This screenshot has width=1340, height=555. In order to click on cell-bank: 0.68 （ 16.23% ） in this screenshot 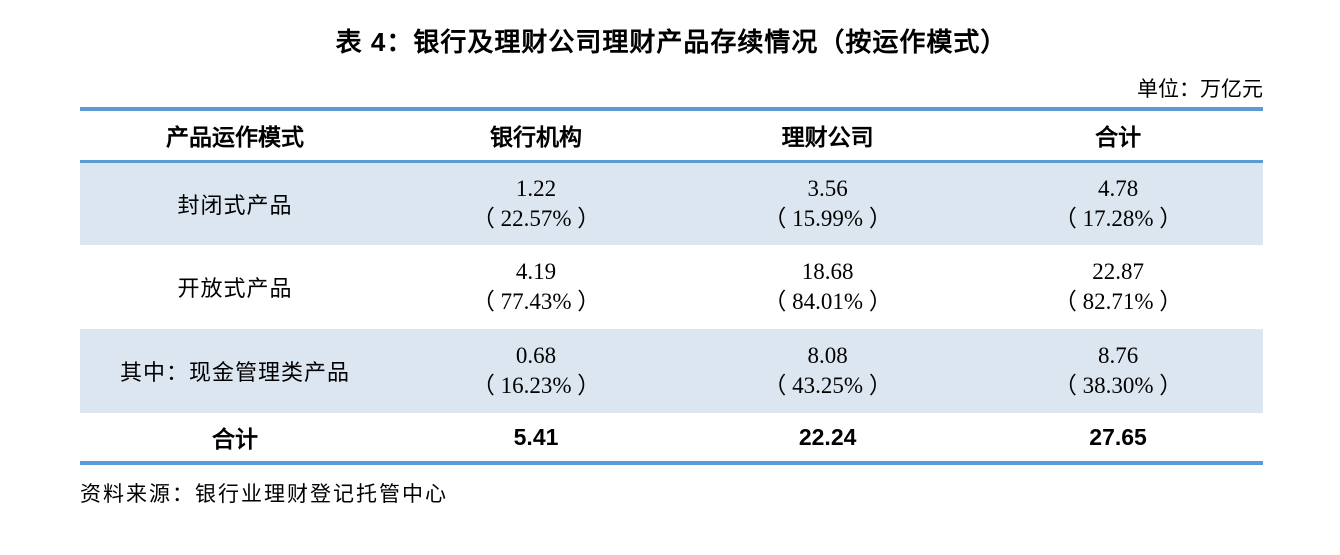, I will do `click(536, 371)`.